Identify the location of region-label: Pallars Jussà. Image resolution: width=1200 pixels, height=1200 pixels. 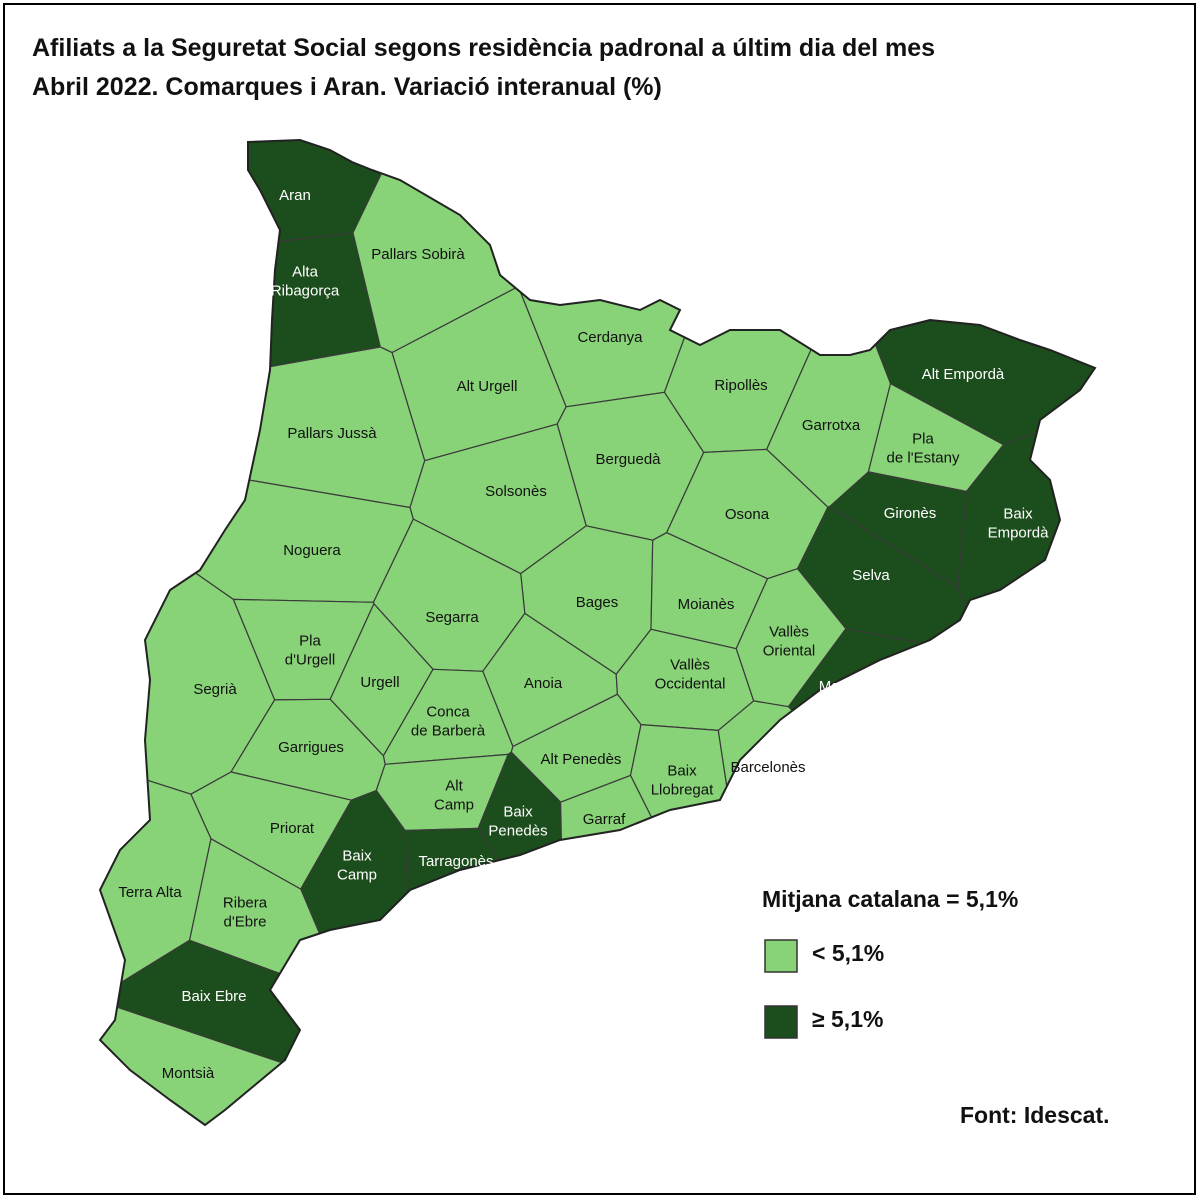
(332, 433).